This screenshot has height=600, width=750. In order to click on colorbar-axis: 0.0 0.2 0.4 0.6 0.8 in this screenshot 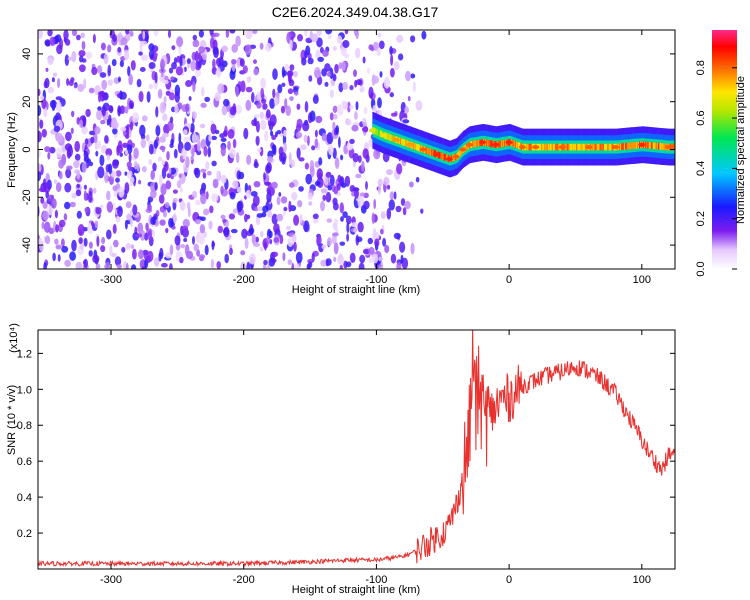, I will do `click(716, 168)`.